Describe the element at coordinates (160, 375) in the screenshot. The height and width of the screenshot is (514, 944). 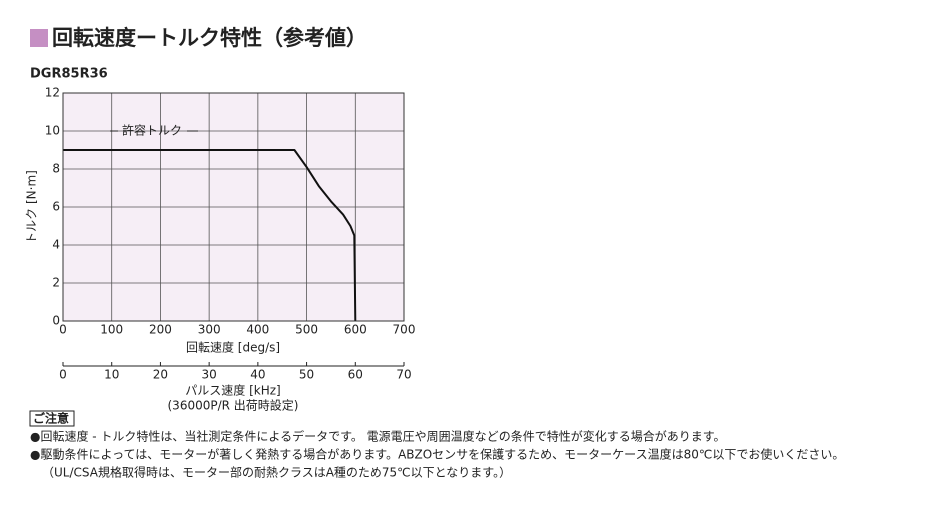
I see `x2-tick-label: 20` at that location.